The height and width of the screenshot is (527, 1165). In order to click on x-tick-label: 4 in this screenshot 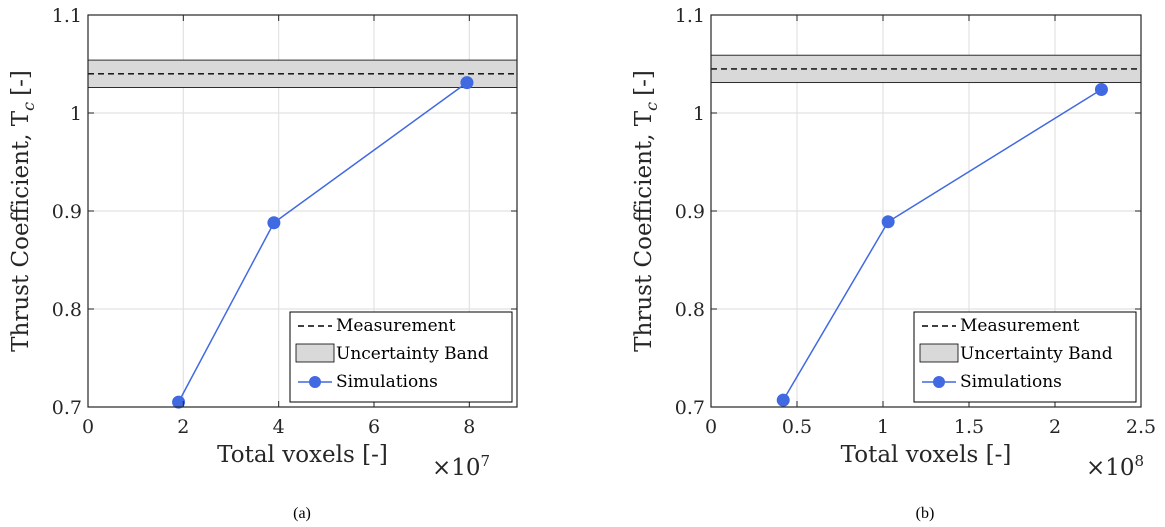, I will do `click(279, 427)`.